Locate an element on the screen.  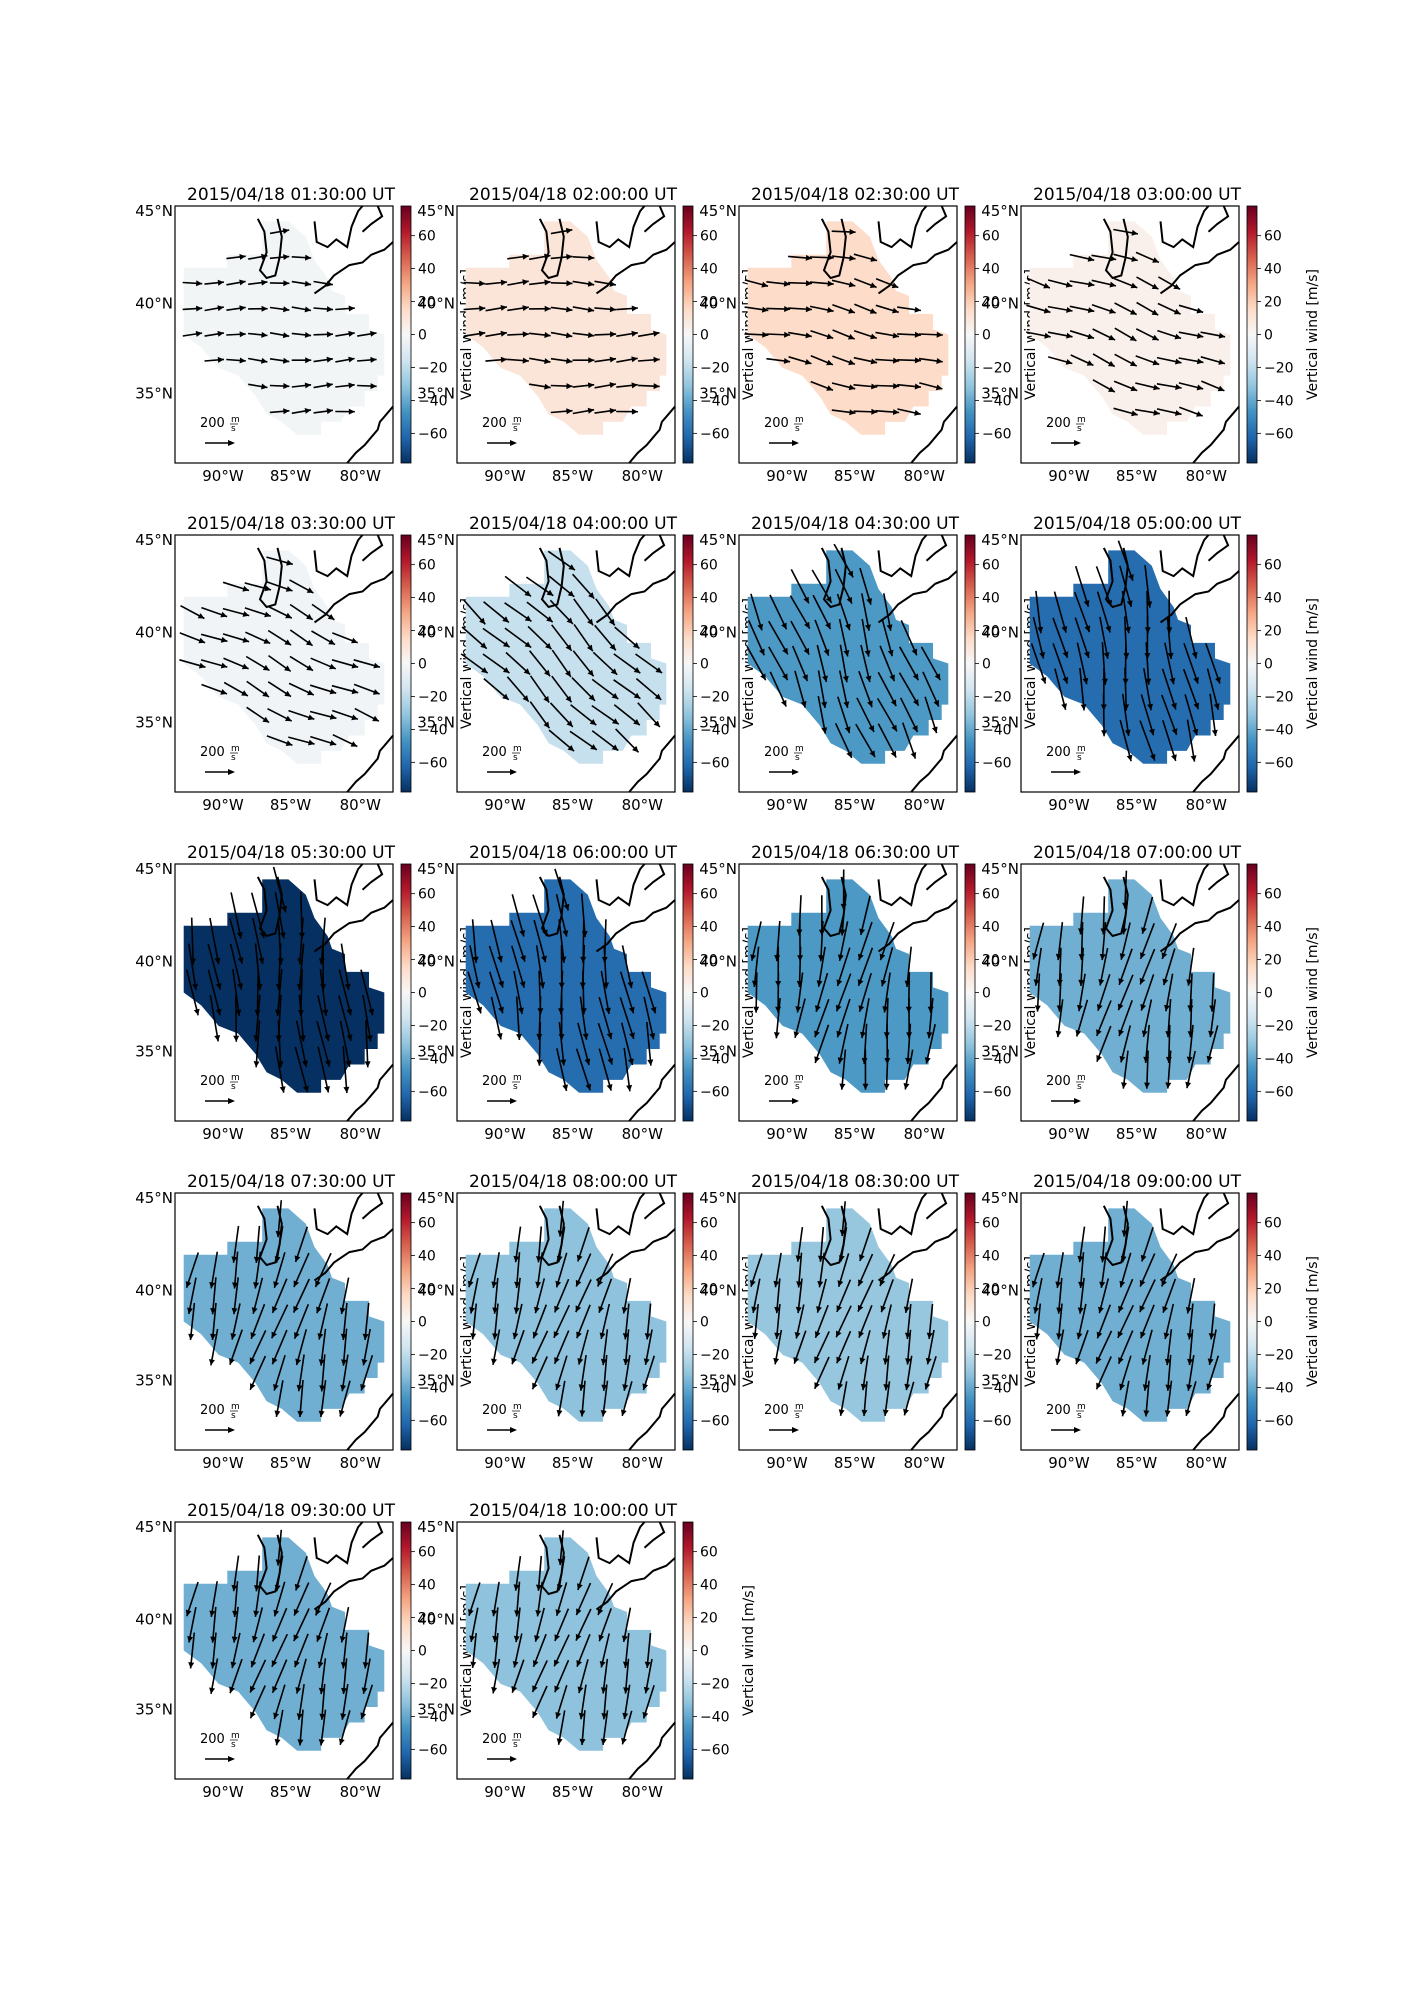
lake-ontario-coastline is located at coordinates (654, 548).